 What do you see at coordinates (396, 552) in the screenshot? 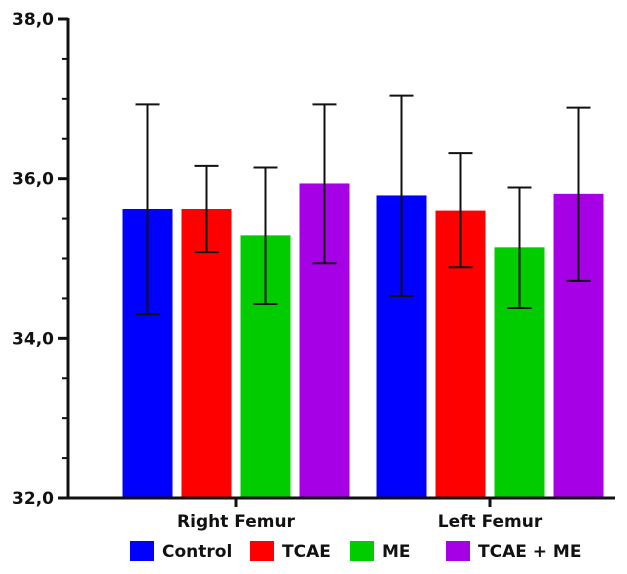
I see `legend-label: ME` at bounding box center [396, 552].